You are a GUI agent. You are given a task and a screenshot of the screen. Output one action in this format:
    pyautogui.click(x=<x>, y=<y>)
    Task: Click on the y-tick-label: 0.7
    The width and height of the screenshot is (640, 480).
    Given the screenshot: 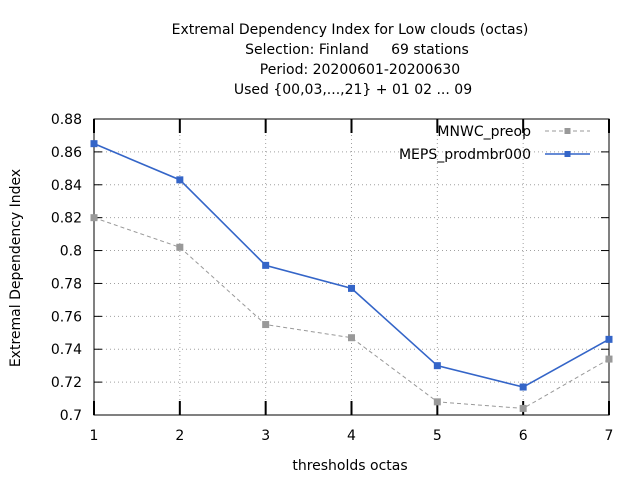 What is the action you would take?
    pyautogui.click(x=71, y=416)
    